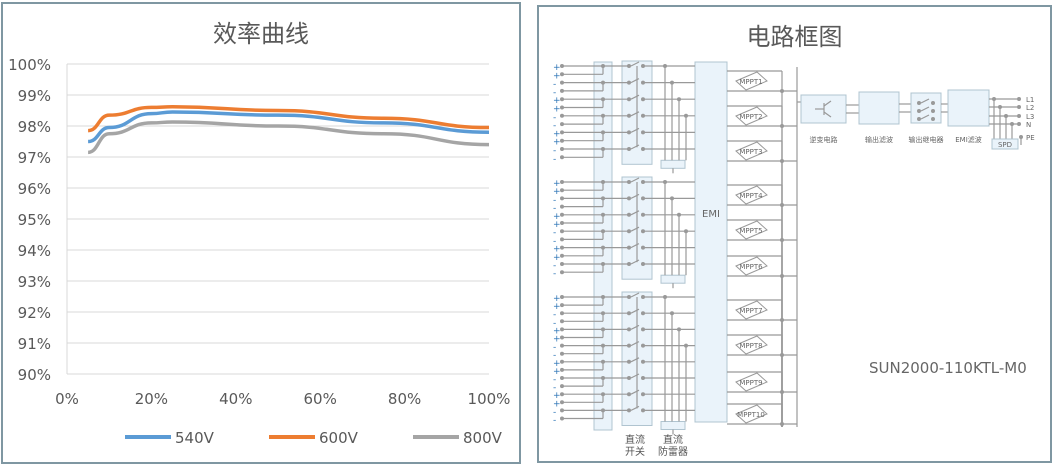 This screenshot has width=1054, height=469. I want to click on emi-box, so click(711, 242).